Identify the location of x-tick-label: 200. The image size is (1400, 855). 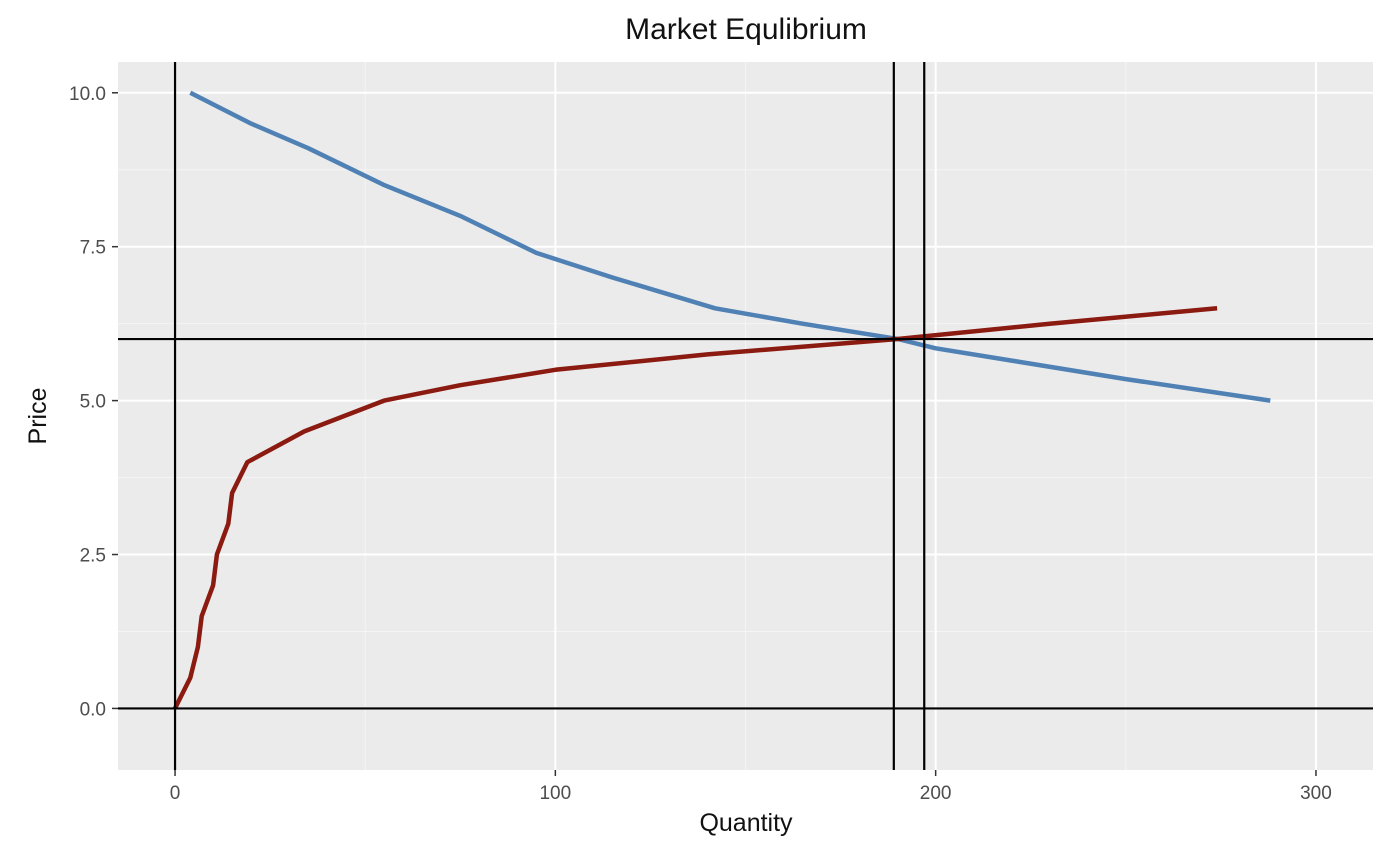
(936, 793).